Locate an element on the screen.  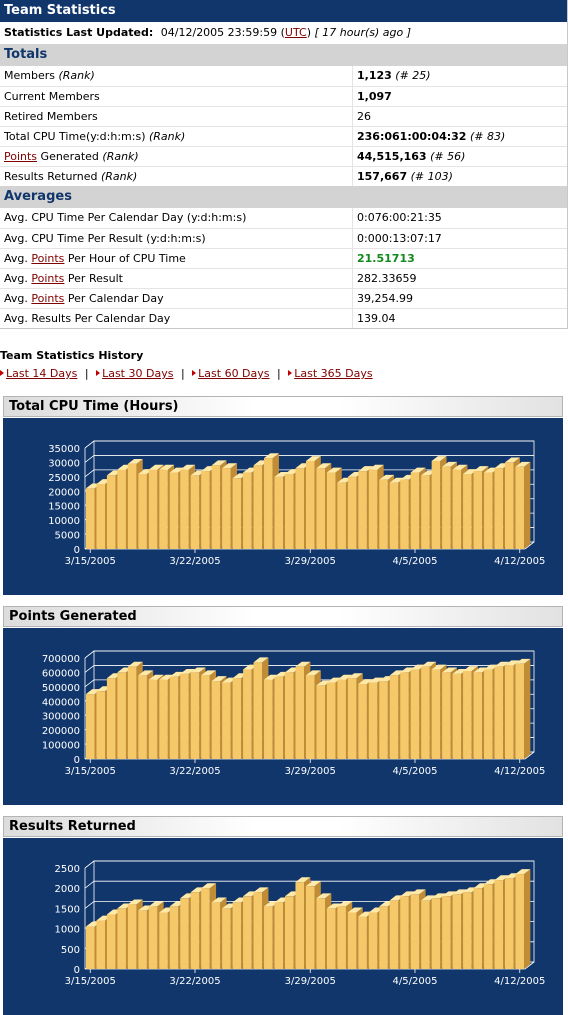
x-tick-label: 3/29/2005 is located at coordinates (310, 771).